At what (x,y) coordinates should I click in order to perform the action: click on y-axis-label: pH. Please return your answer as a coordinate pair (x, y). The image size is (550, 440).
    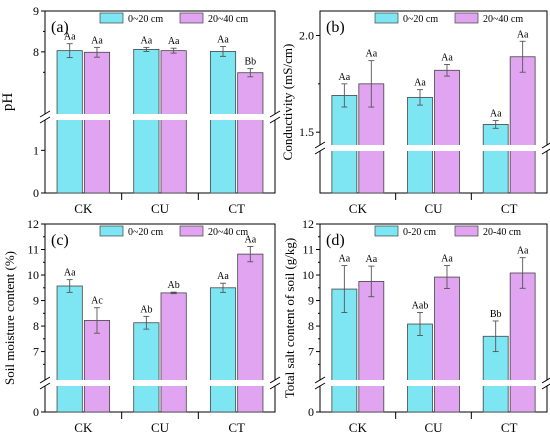
    Looking at the image, I should click on (8, 102).